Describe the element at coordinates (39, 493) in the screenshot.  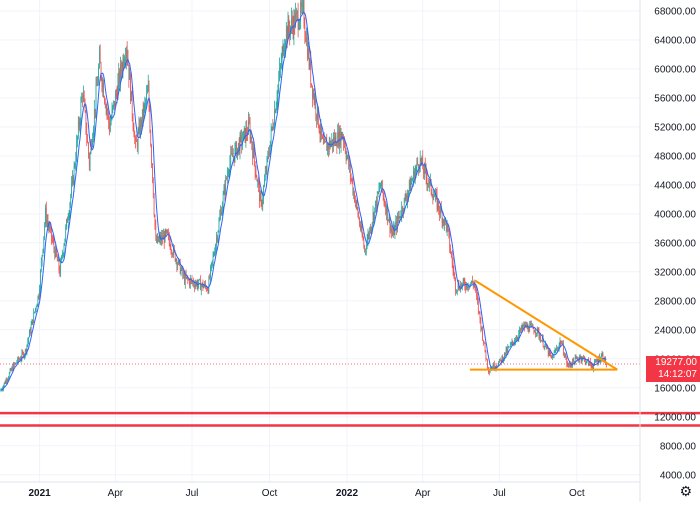
I see `x-tick-label: 2021` at that location.